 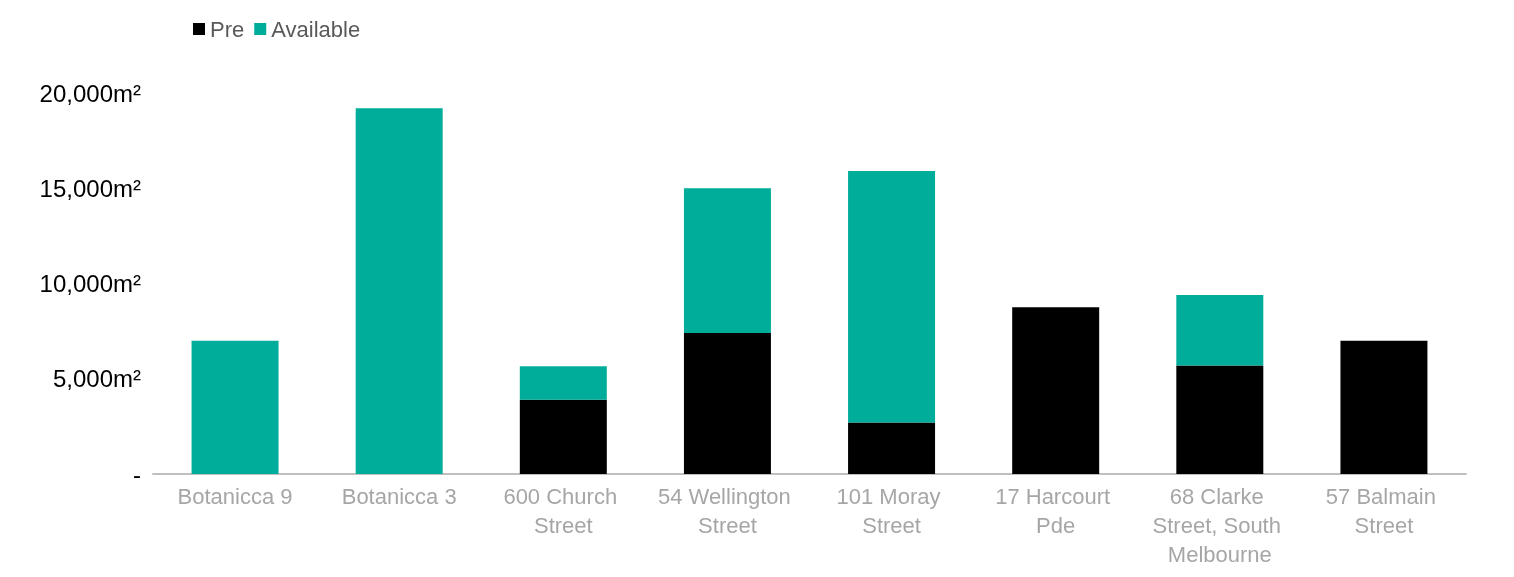 I want to click on y-tick-label: 5,000m², so click(x=96, y=379).